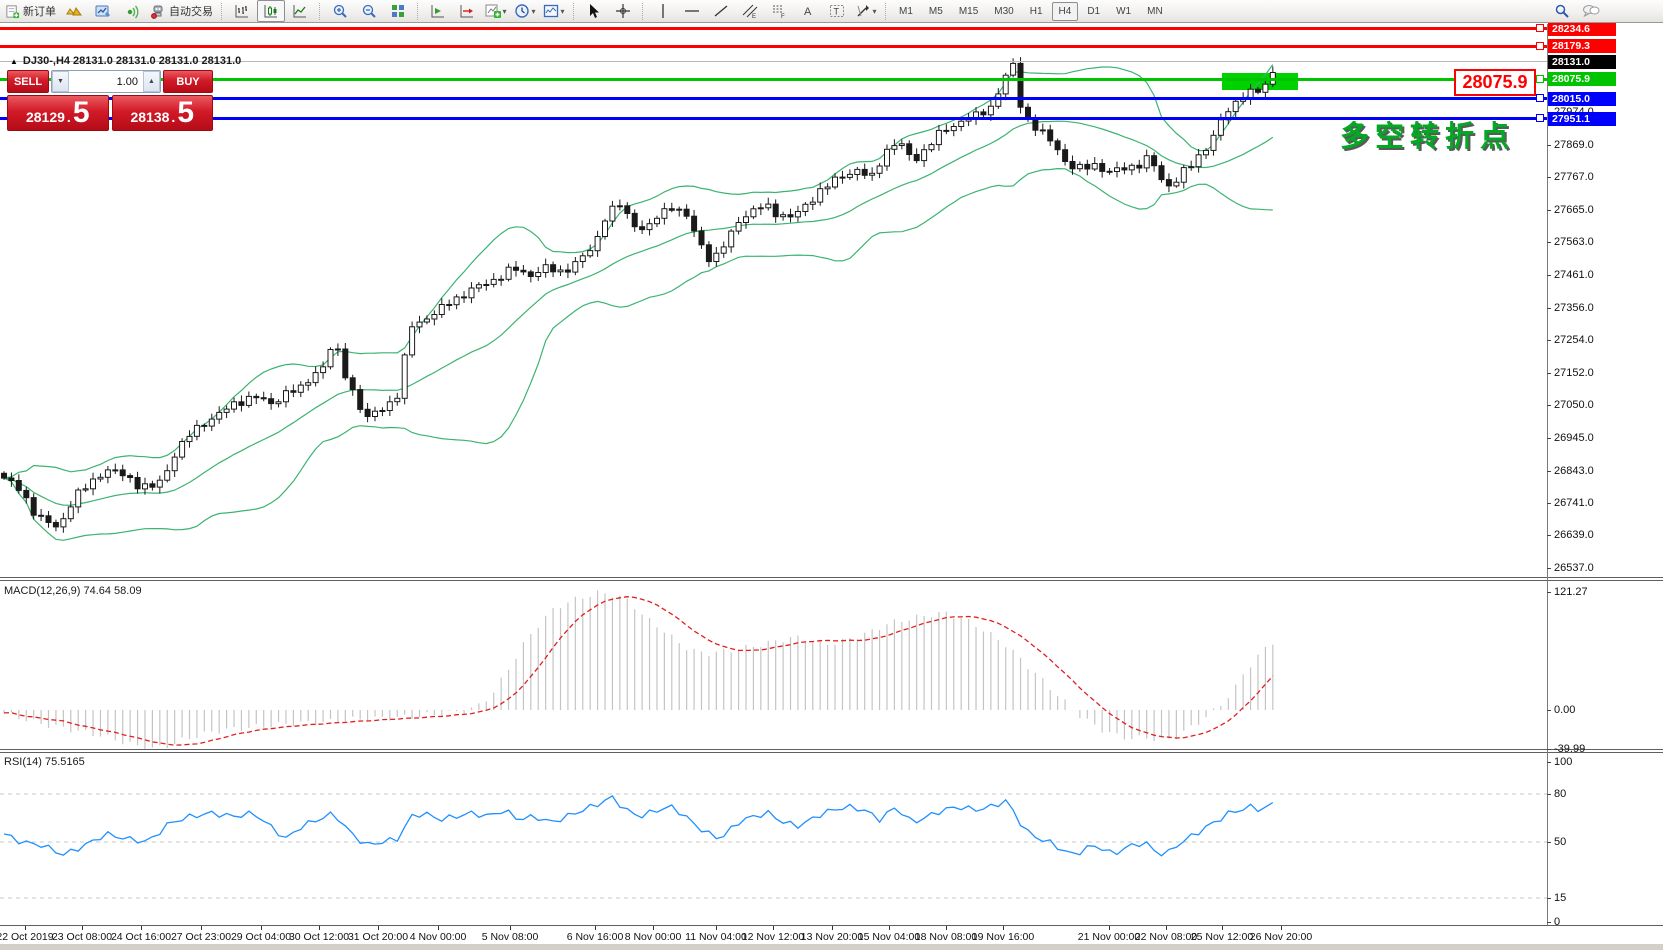 This screenshot has width=1663, height=950. I want to click on macd-axis-label: -39.99, so click(1570, 749).